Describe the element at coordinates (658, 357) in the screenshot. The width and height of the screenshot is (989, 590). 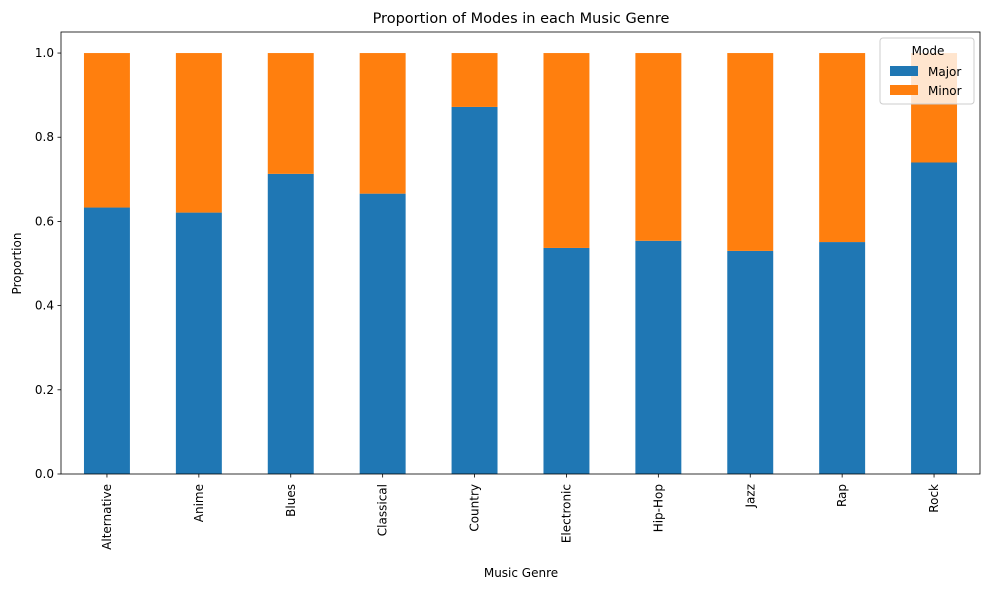
I see `bar-major-hip-hop` at that location.